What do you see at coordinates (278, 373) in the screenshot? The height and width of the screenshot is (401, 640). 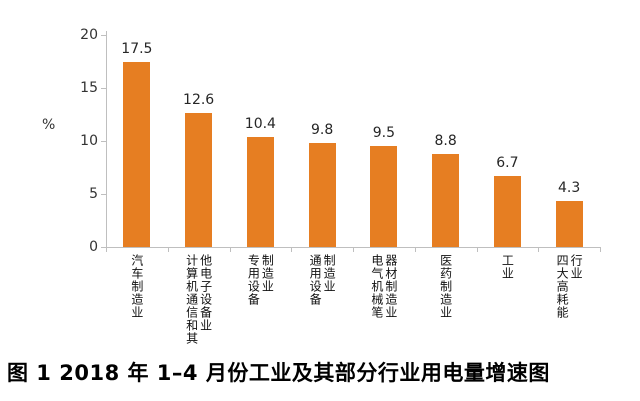 I see `figure-caption: 图 1 2018 年 1–4 月份工业及其部分行业用电量增速图` at bounding box center [278, 373].